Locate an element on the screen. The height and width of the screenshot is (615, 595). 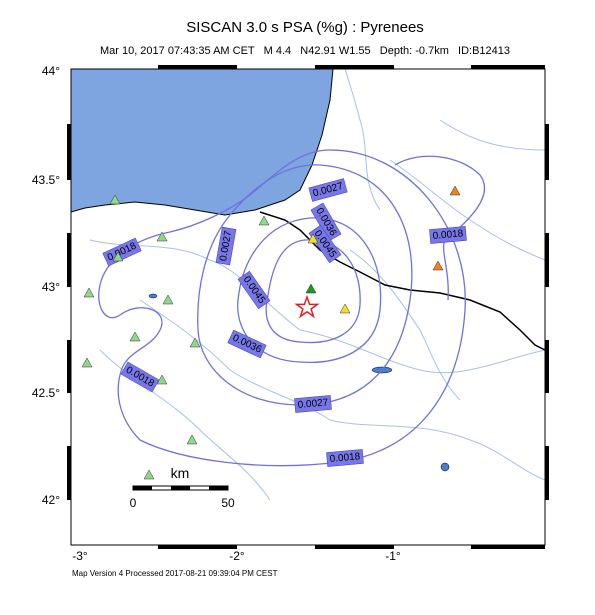
x-label: -2° is located at coordinates (237, 556).